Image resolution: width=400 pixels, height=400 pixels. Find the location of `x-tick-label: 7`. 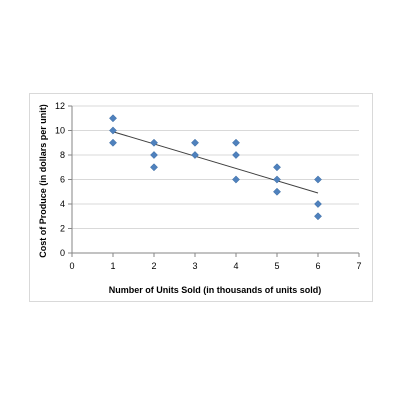

x-tick-label: 7 is located at coordinates (358, 266).